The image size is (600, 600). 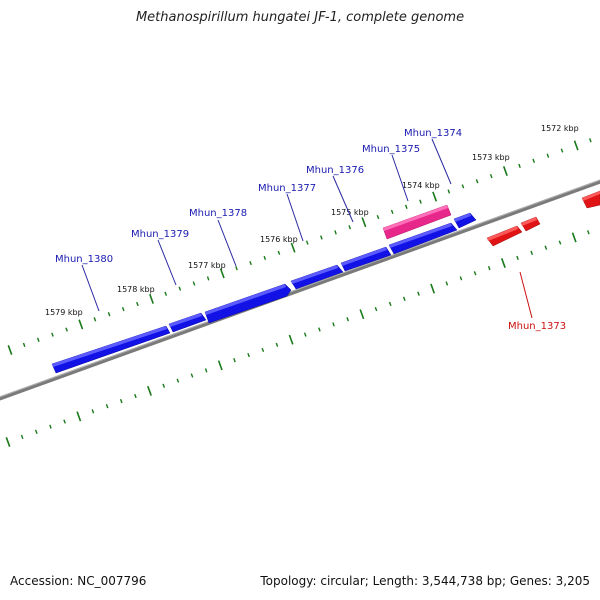 What do you see at coordinates (433, 133) in the screenshot?
I see `gene-label-mhun-1374: Mhun_1374` at bounding box center [433, 133].